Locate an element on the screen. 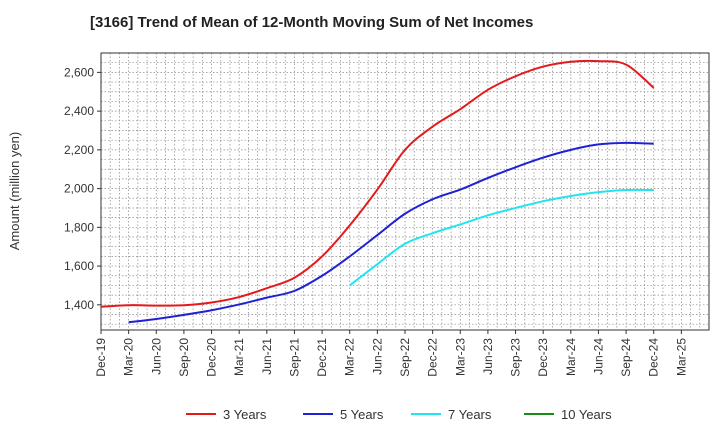 The height and width of the screenshot is (440, 720). x-tick-label: Mar-24 is located at coordinates (571, 357).